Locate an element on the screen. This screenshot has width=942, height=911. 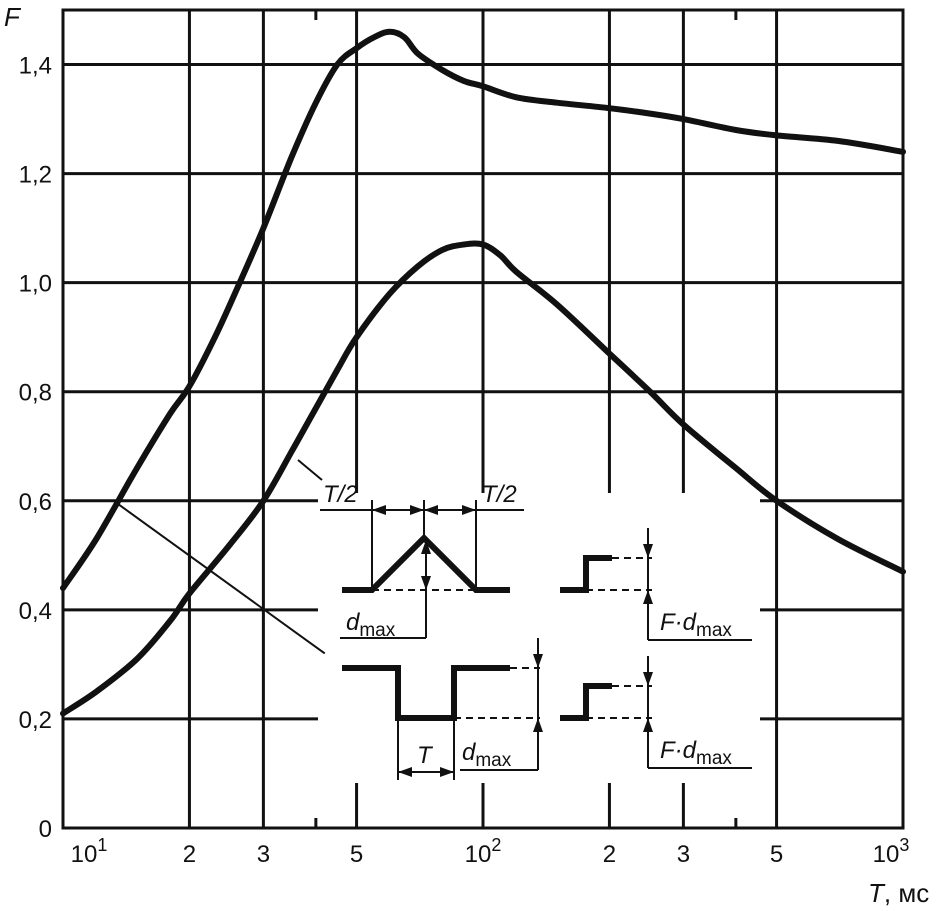
half-period-left-label: T/2 is located at coordinates (340, 494).